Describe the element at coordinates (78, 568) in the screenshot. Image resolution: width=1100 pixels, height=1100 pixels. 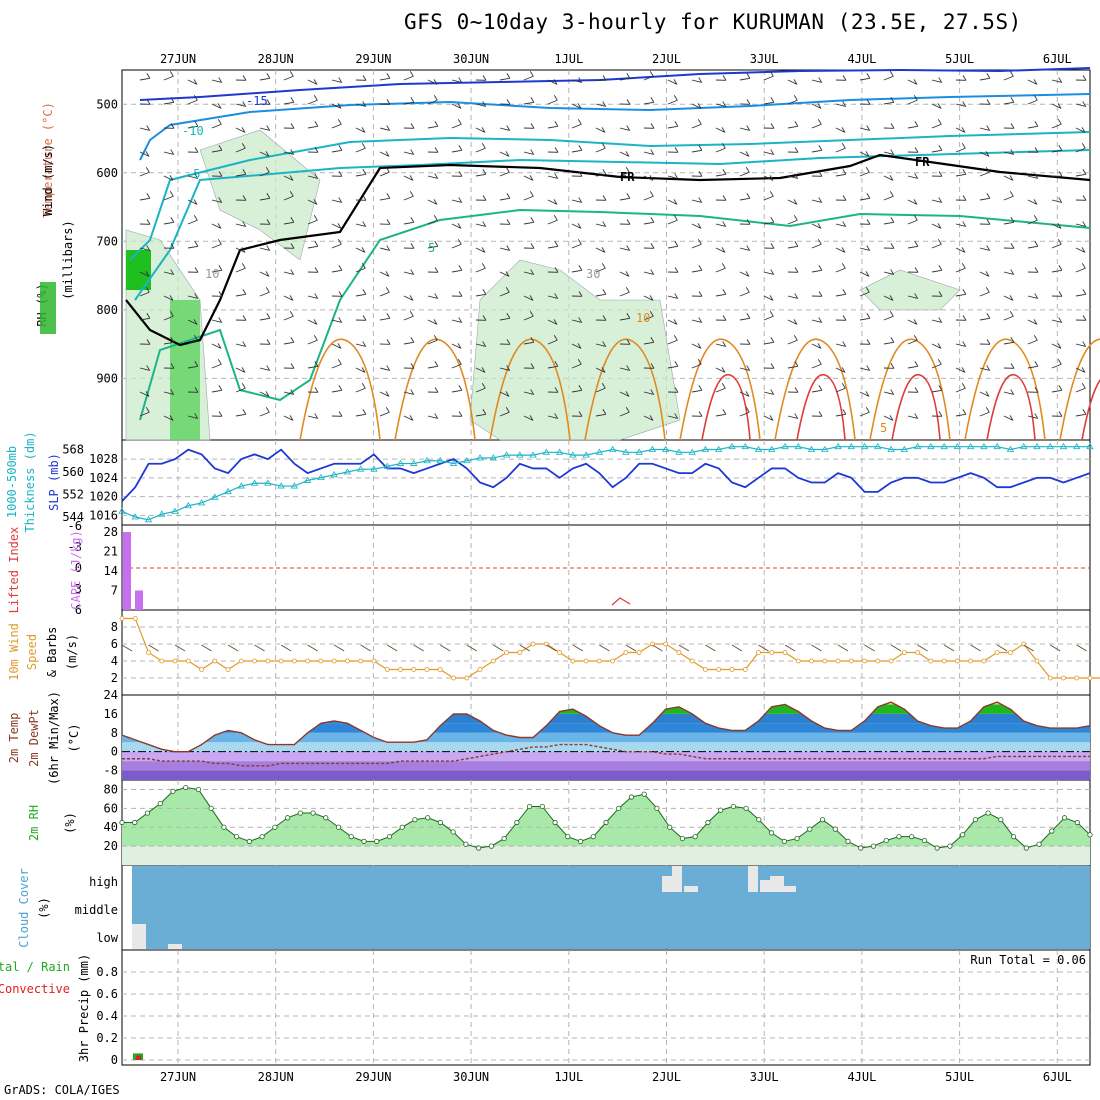
I see `li-tick: 0` at that location.